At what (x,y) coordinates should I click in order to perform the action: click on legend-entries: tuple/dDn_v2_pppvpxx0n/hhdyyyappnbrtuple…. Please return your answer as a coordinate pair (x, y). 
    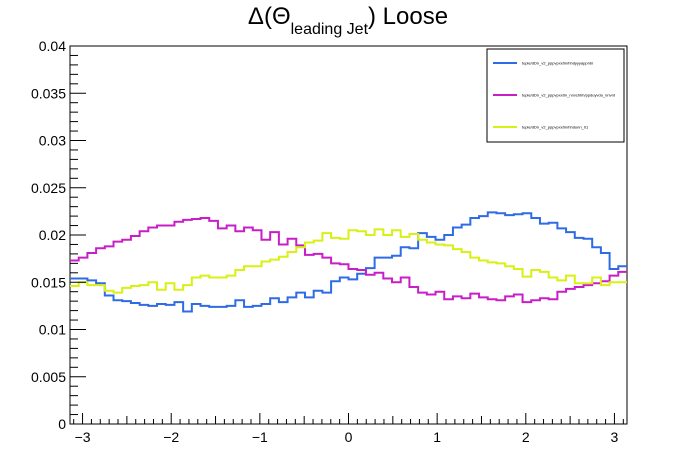
    Looking at the image, I should click on (554, 95).